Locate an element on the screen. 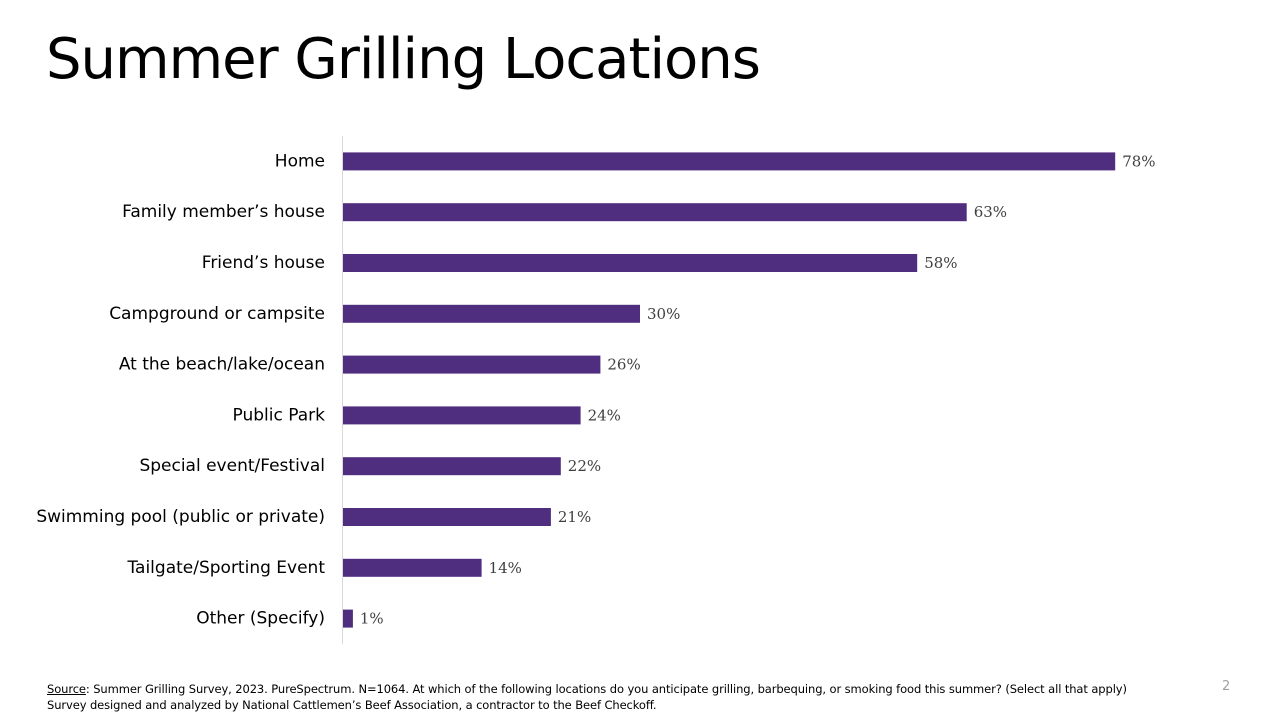  value-label: 63% is located at coordinates (990, 212).